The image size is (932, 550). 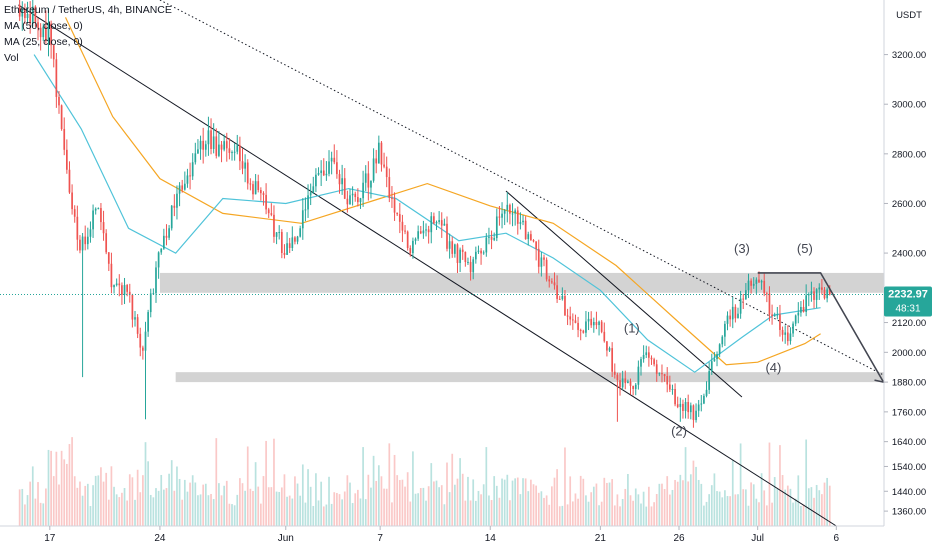 I want to click on price-tick-label: 1440.00, so click(x=909, y=492).